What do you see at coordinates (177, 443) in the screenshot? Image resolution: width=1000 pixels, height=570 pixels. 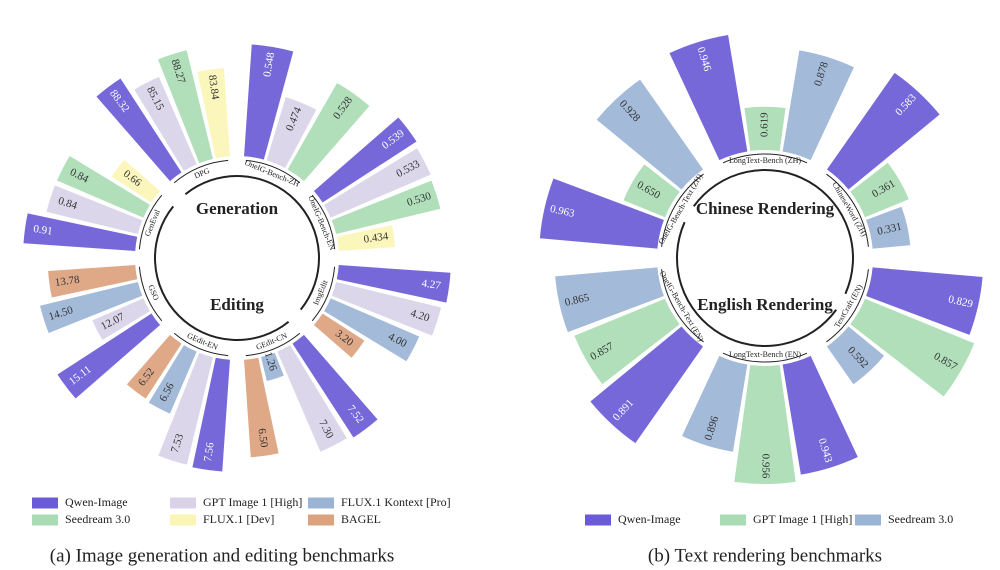 I see `value-label: 7.53` at bounding box center [177, 443].